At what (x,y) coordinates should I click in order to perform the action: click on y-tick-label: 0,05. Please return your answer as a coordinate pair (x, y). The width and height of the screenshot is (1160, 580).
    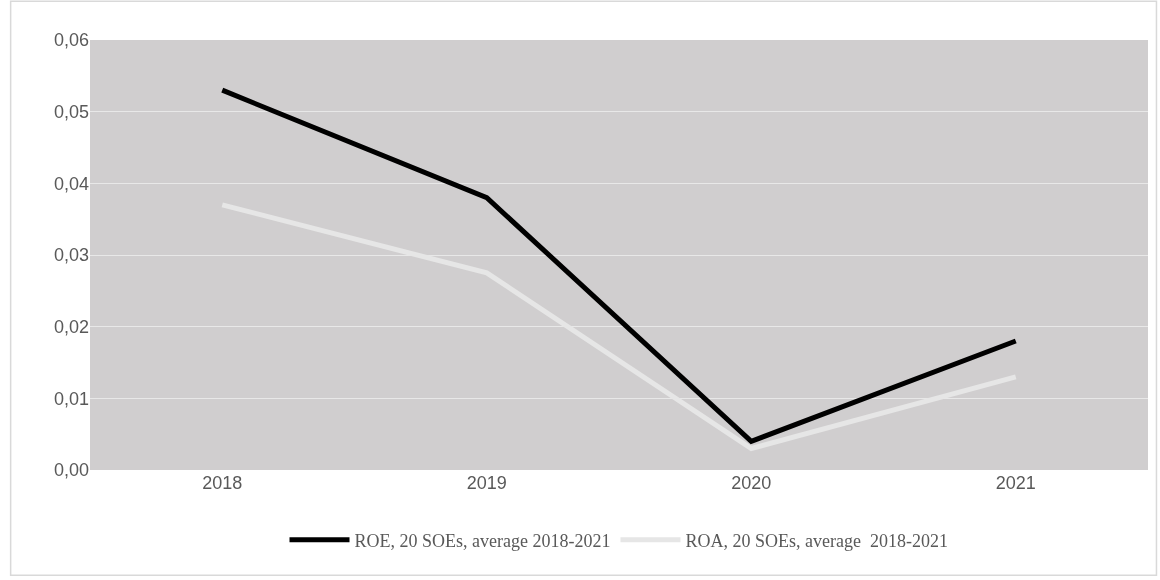
    Looking at the image, I should click on (71, 111).